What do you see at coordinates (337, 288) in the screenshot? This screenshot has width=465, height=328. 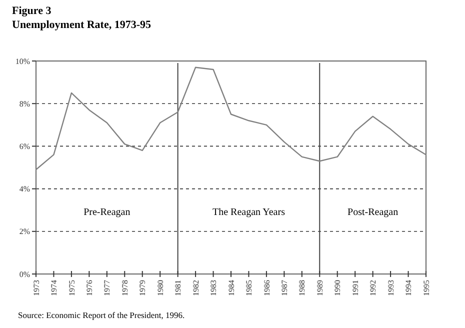 I see `x-tick-label: 1990` at bounding box center [337, 288].